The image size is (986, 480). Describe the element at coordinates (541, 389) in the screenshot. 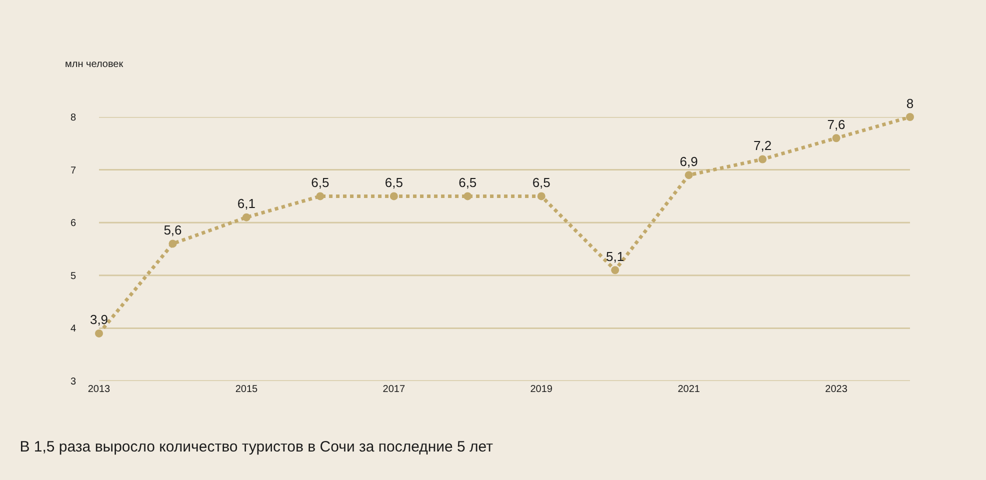

I see `x-tick-label: 2019` at that location.